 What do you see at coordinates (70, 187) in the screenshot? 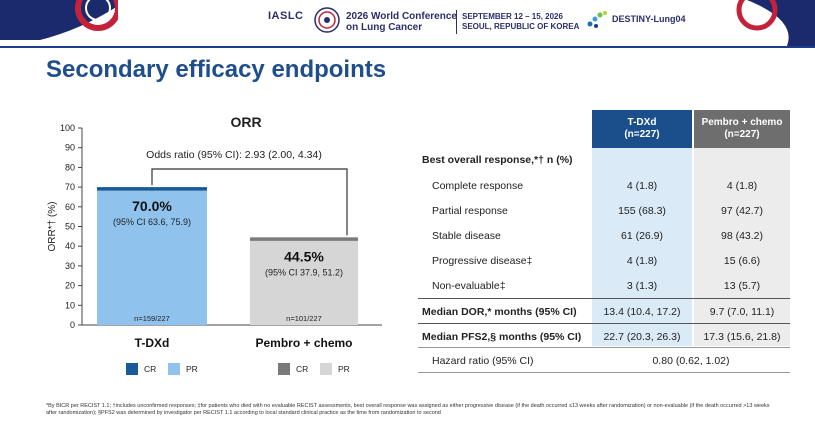
I see `y-tick-label: 70` at bounding box center [70, 187].